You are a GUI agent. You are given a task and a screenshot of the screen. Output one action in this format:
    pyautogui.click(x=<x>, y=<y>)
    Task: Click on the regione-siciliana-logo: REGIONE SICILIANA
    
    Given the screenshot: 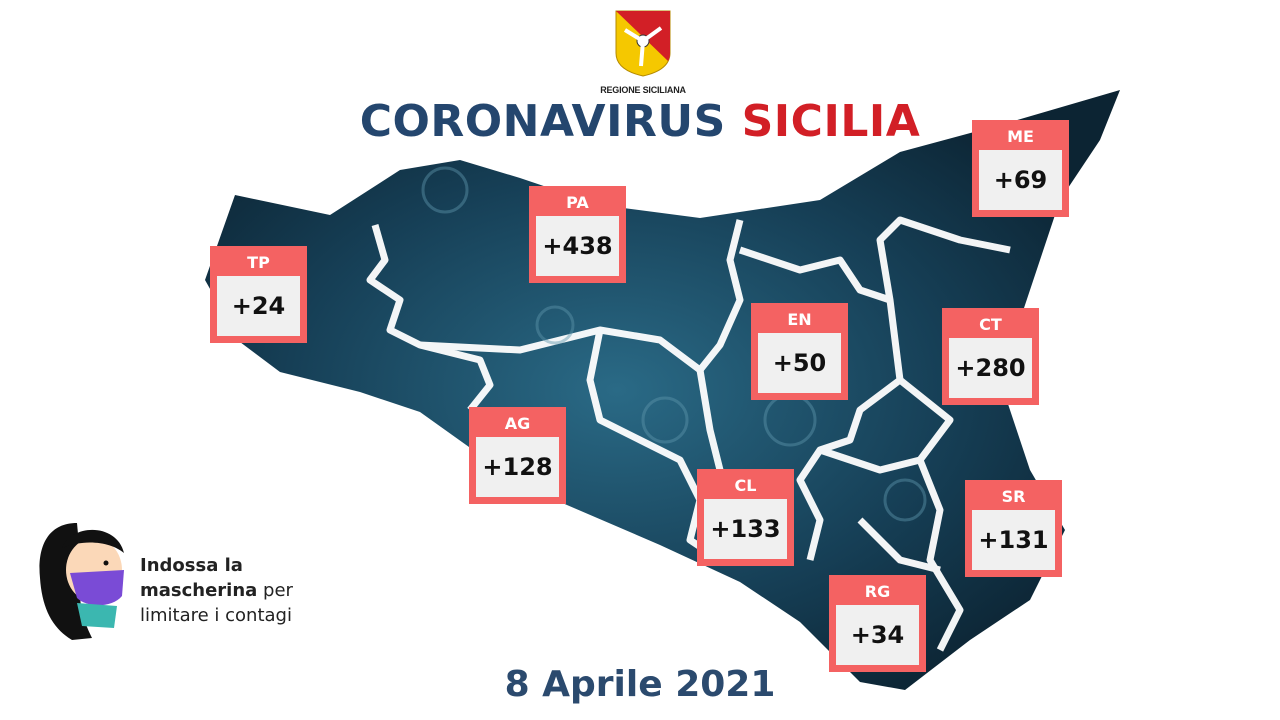 What is the action you would take?
    pyautogui.click(x=643, y=51)
    